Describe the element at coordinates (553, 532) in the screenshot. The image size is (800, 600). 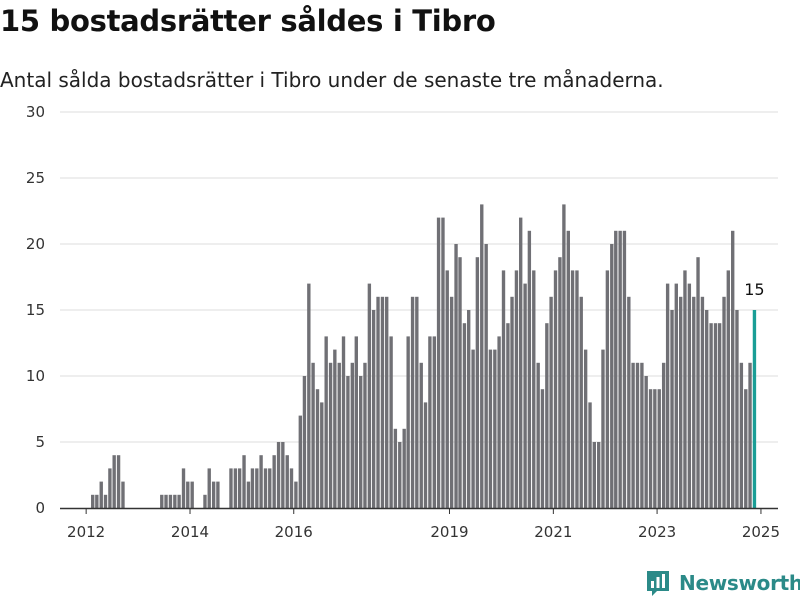
I see `x-tick-label: 2021` at that location.